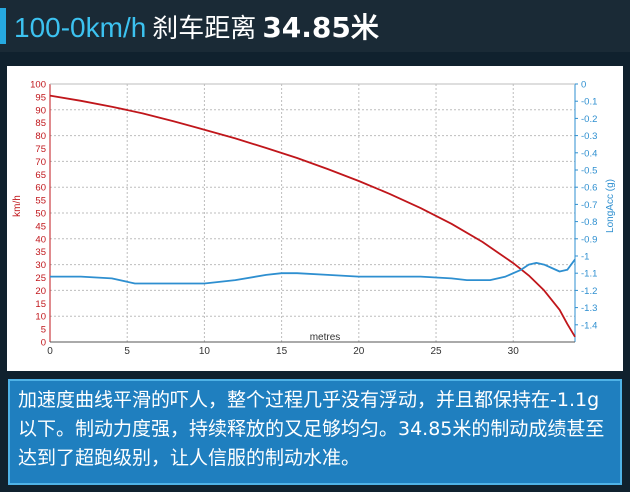  I want to click on y-tick-label: 25, so click(40, 278).